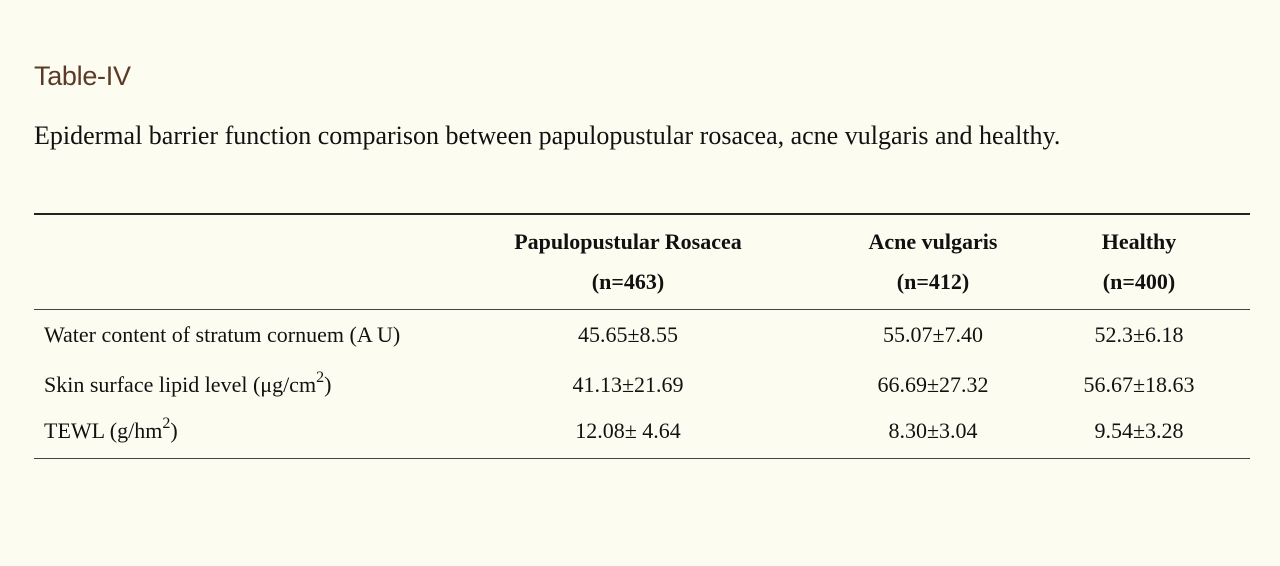 The image size is (1280, 566). What do you see at coordinates (111, 429) in the screenshot?
I see `row-label-tewl: TEWL (g/hm2)` at bounding box center [111, 429].